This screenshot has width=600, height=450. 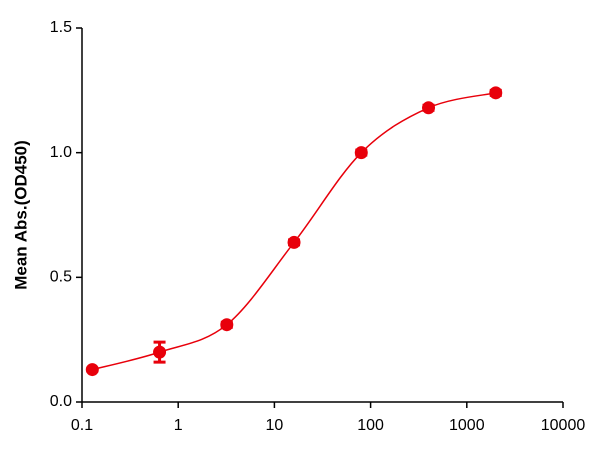 What do you see at coordinates (563, 425) in the screenshot?
I see `x-tick-label: 10000` at bounding box center [563, 425].